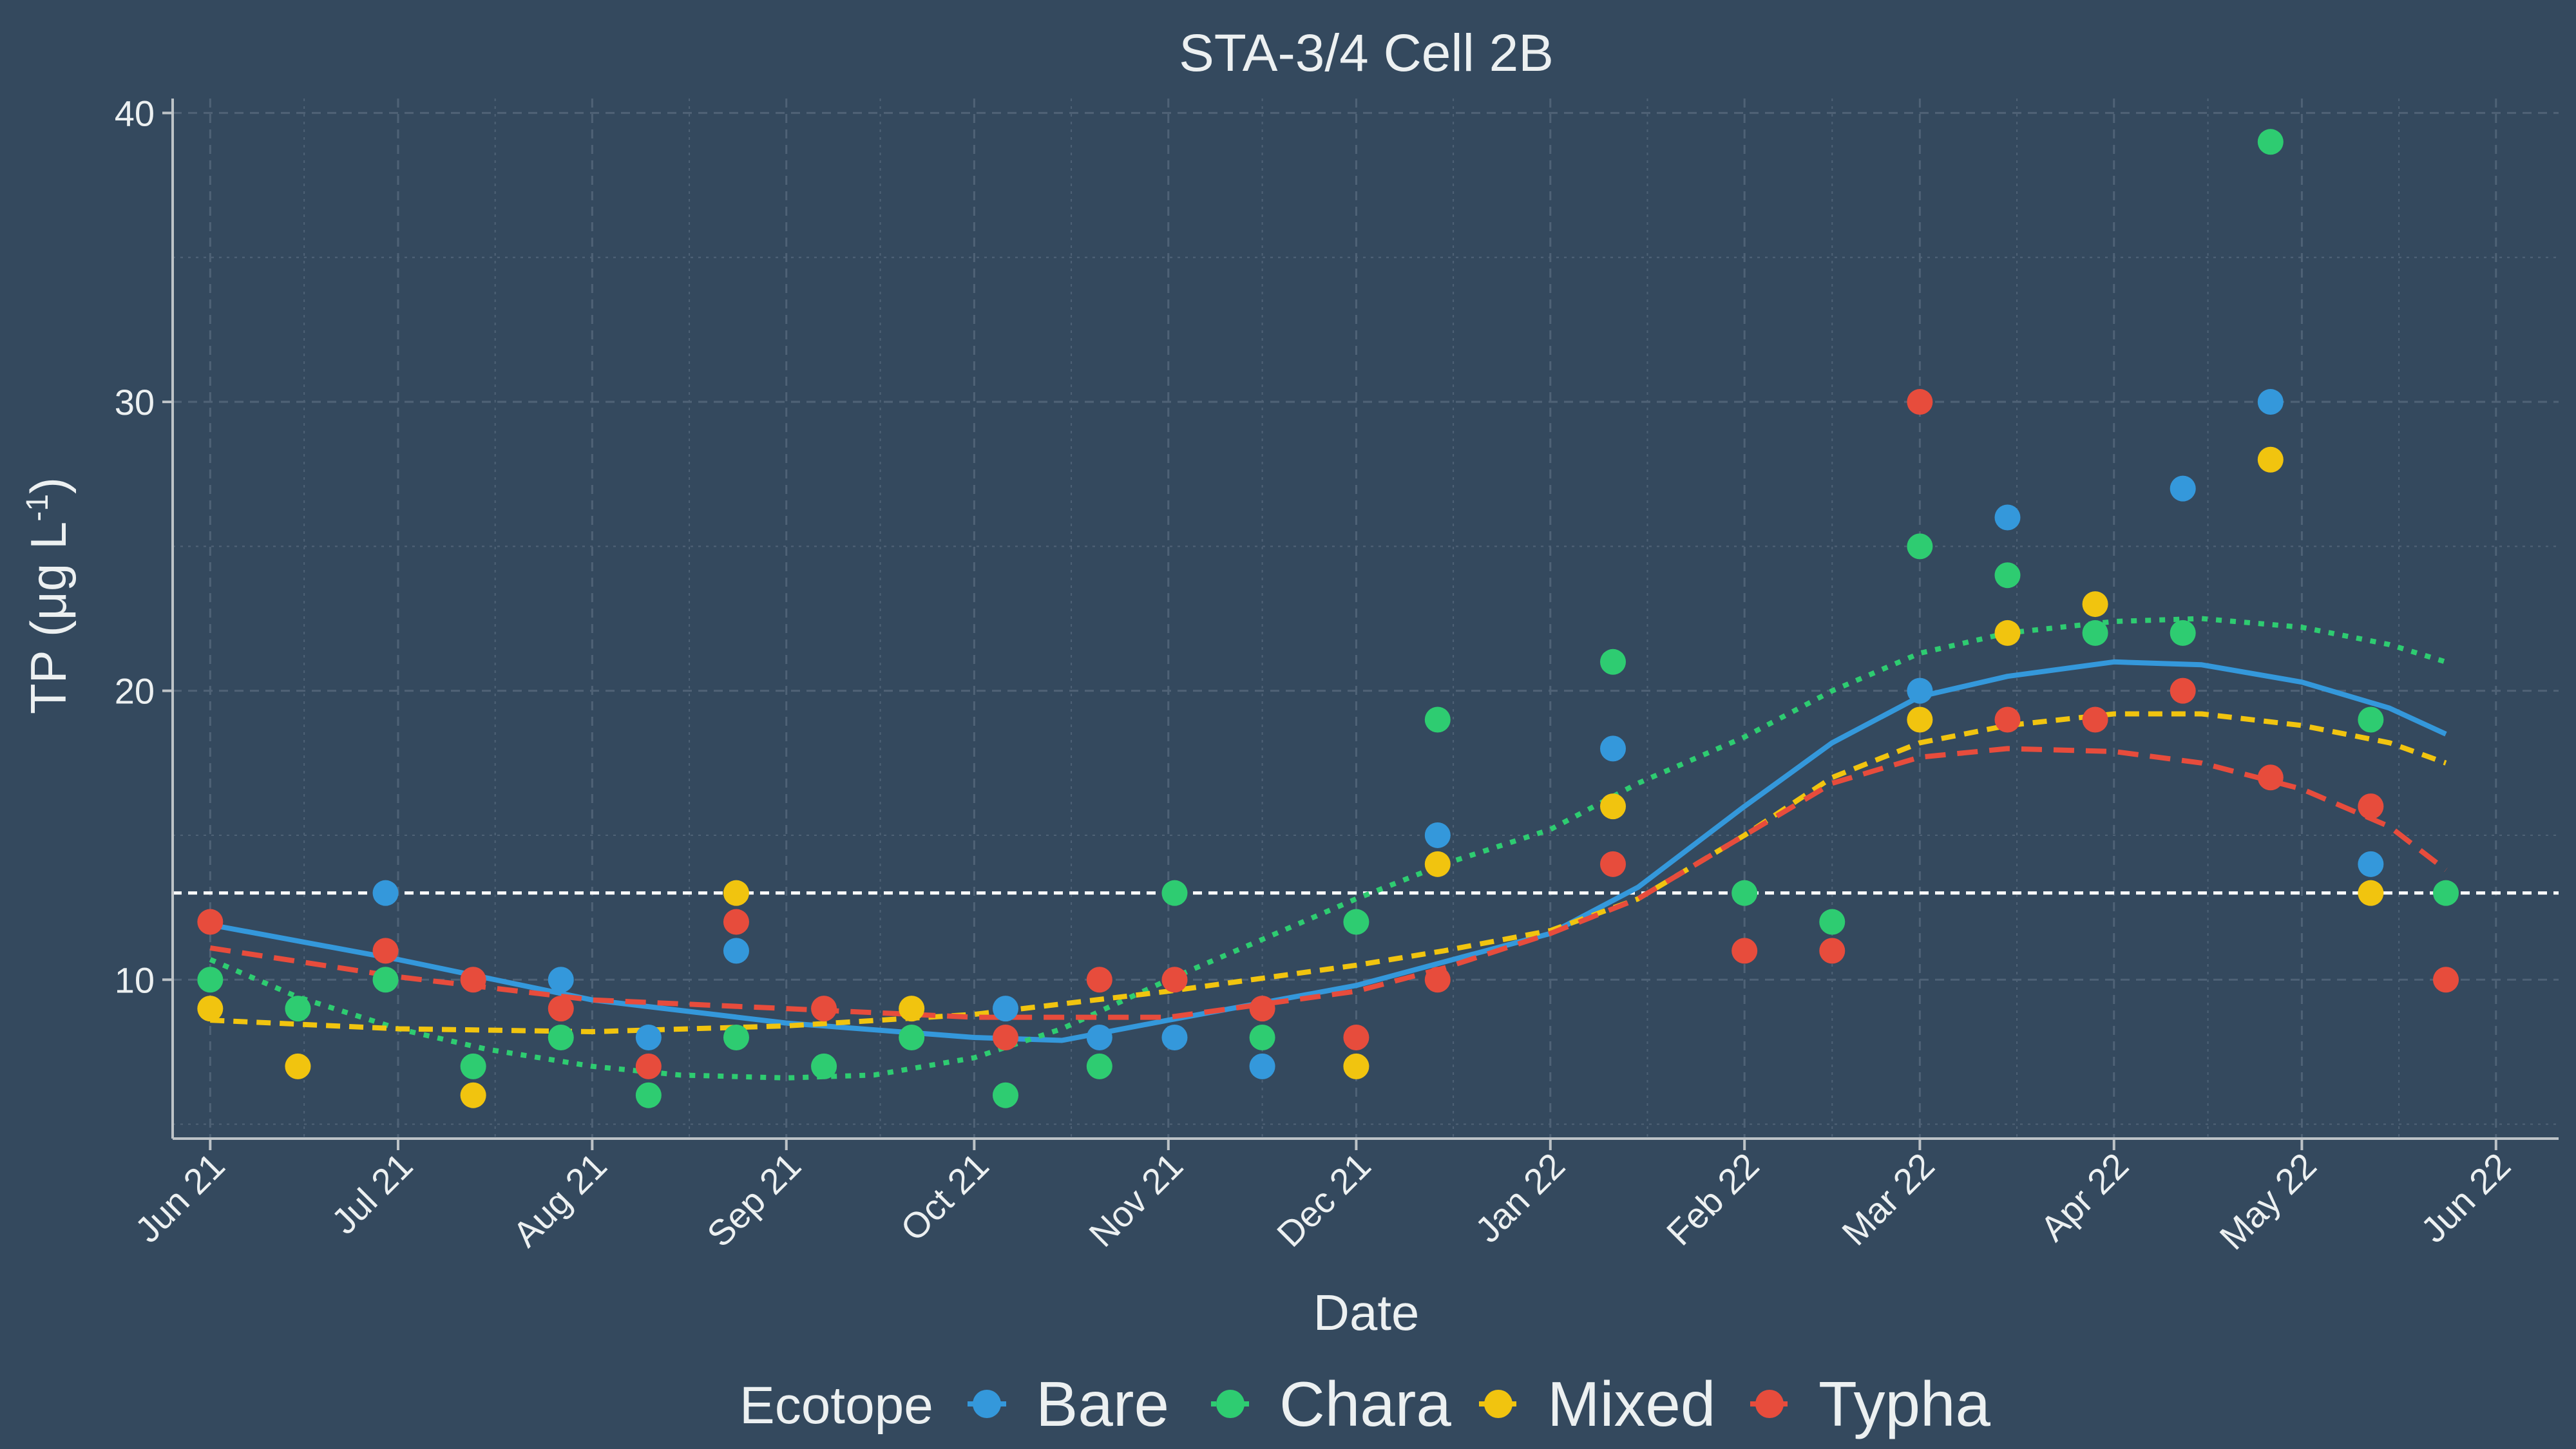 Image resolution: width=2576 pixels, height=1449 pixels. I want to click on x-tick-label: Sep 21, so click(753, 1200).